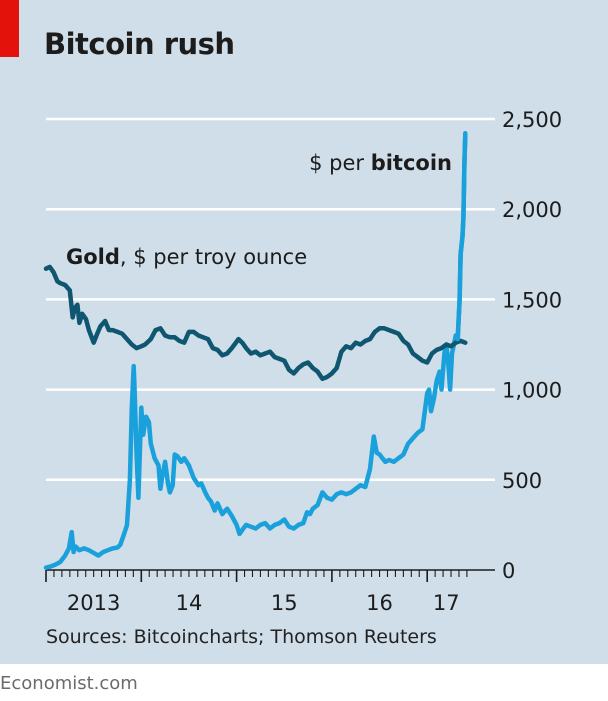  I want to click on x-axis: 2013 14 15 16 17, so click(270, 592).